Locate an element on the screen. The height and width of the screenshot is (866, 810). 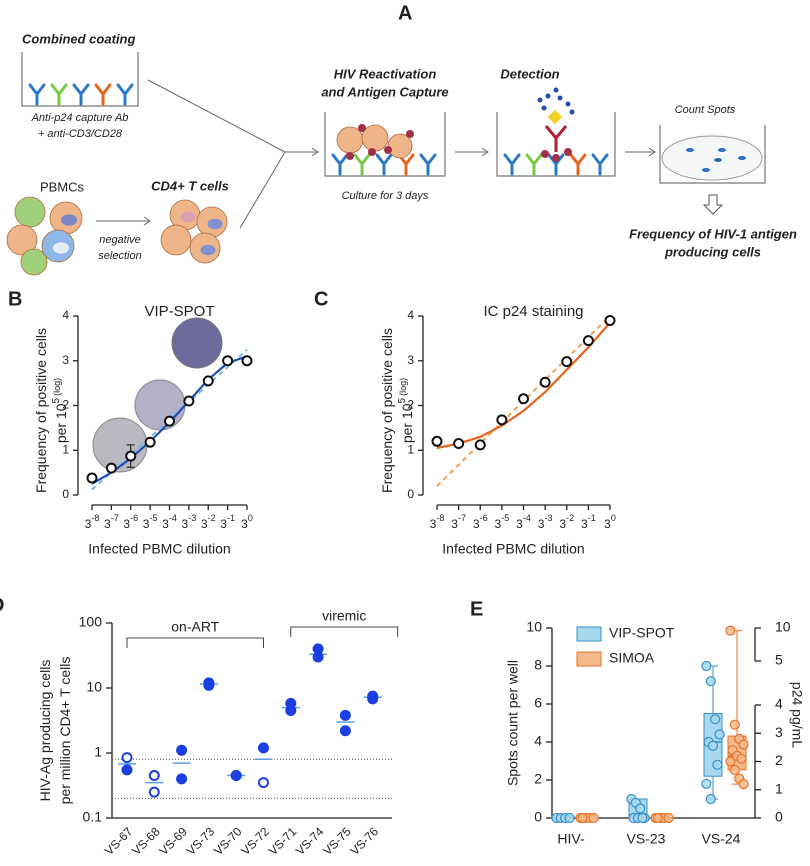
x-tick-label: 3-3 is located at coordinates (545, 522).